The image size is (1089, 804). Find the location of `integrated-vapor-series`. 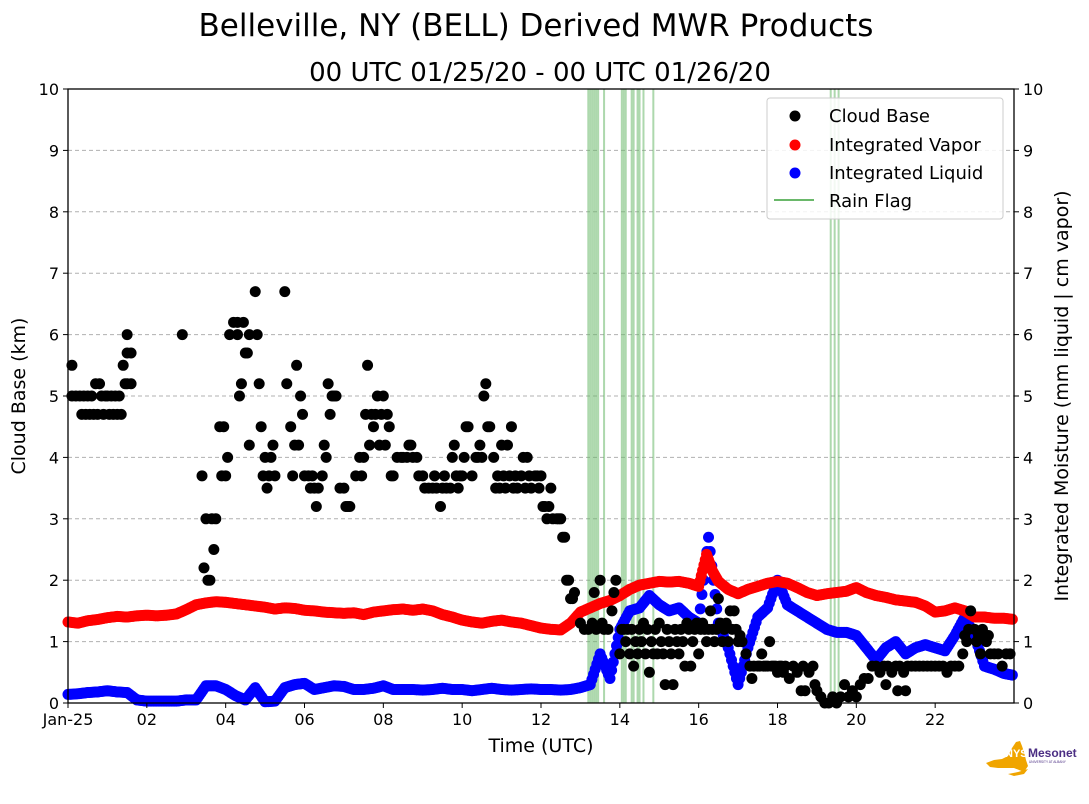

integrated-vapor-series is located at coordinates (540, 592).